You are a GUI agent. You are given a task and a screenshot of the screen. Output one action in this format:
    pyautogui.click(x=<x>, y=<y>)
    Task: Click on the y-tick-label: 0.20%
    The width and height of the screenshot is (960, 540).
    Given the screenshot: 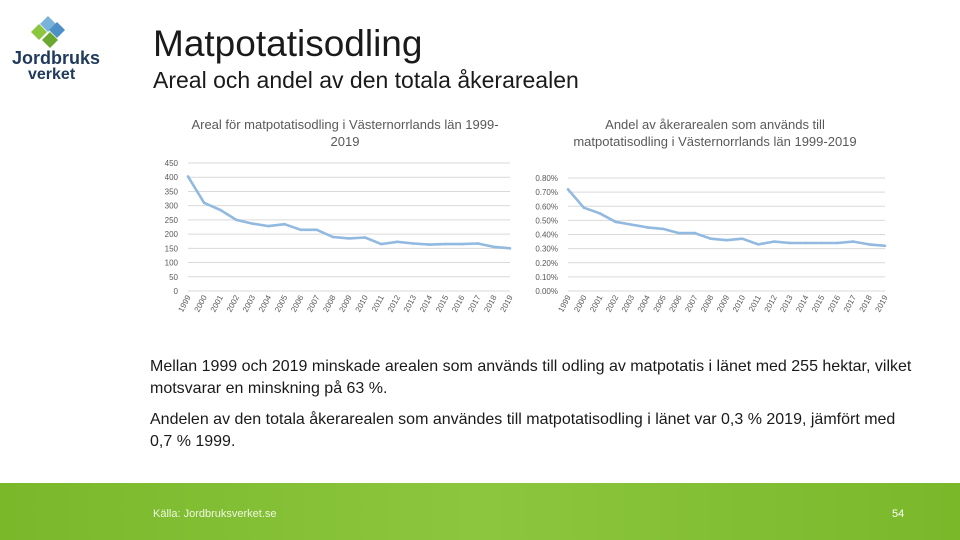 What is the action you would take?
    pyautogui.click(x=546, y=263)
    